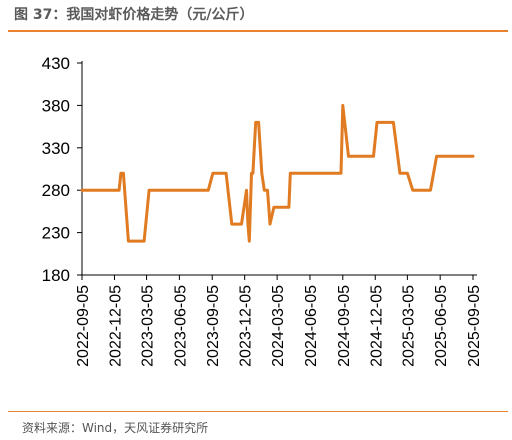  I want to click on x-tick-label: 2024-12-05, so click(376, 326).